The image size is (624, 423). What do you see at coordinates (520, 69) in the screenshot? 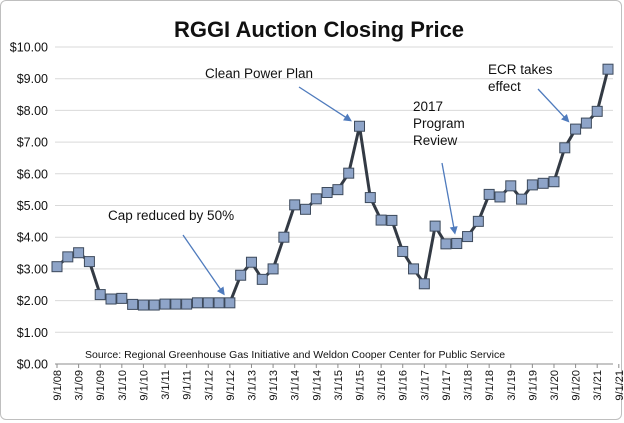
I see `annotation-label: ECR takes` at bounding box center [520, 69].